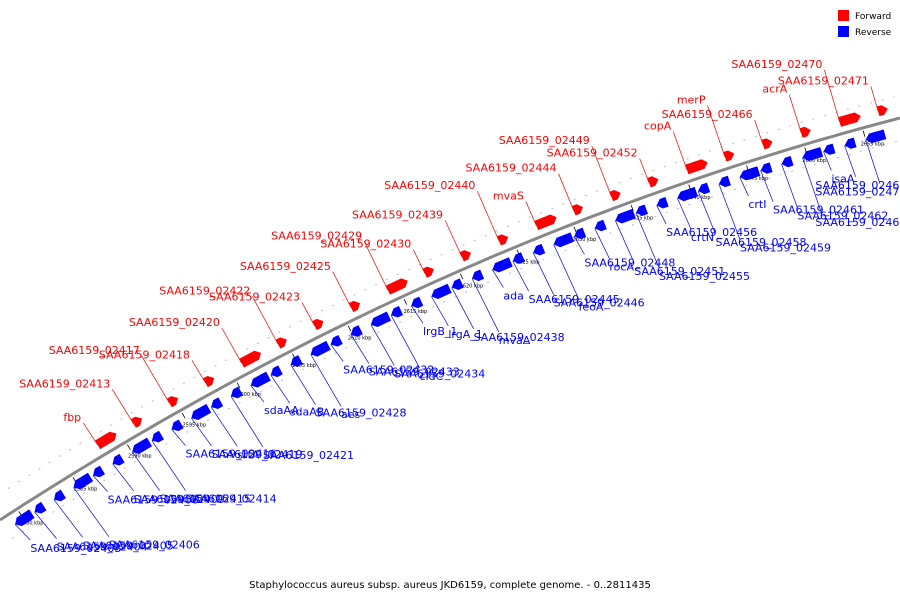 This screenshot has height=600, width=900. I want to click on reverse-gene: SAA6159_02428, so click(347, 387).